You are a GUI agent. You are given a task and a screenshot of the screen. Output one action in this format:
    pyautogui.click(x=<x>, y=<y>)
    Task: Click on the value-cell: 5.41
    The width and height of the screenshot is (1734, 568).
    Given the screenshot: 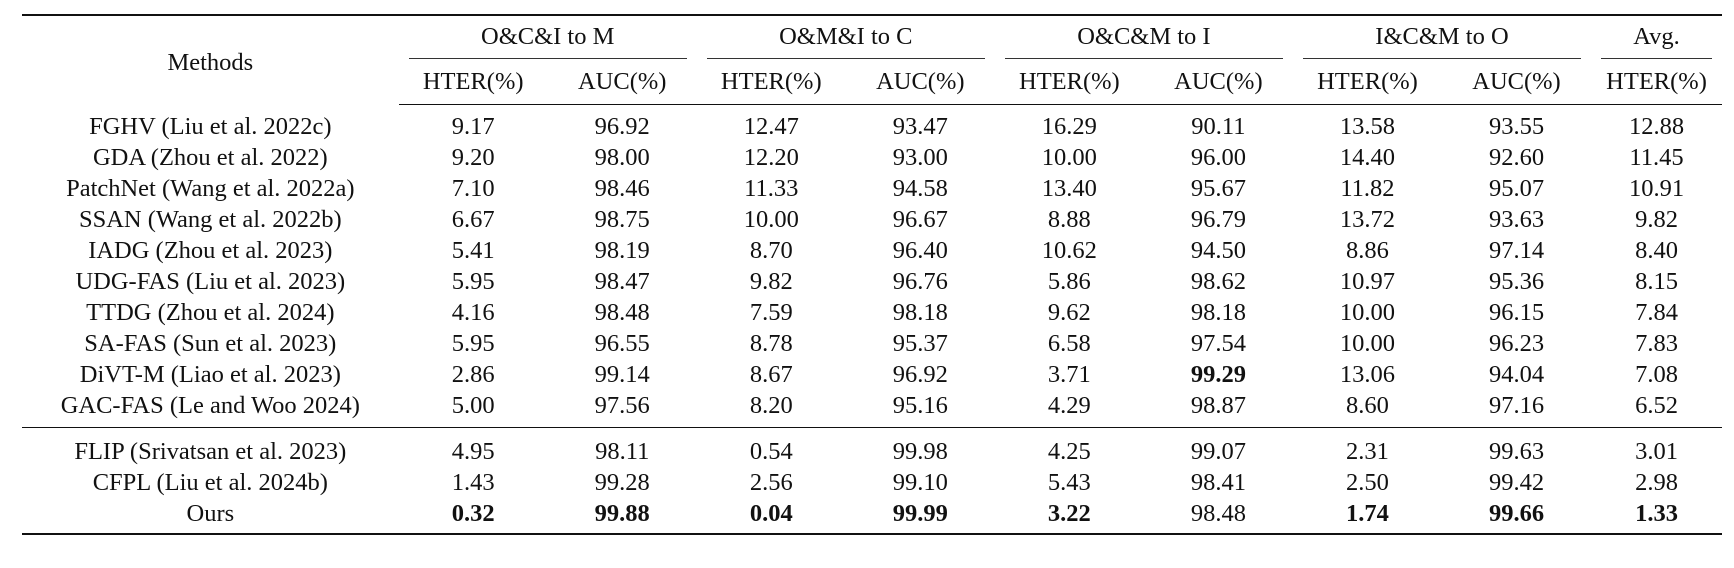 What is the action you would take?
    pyautogui.click(x=473, y=250)
    